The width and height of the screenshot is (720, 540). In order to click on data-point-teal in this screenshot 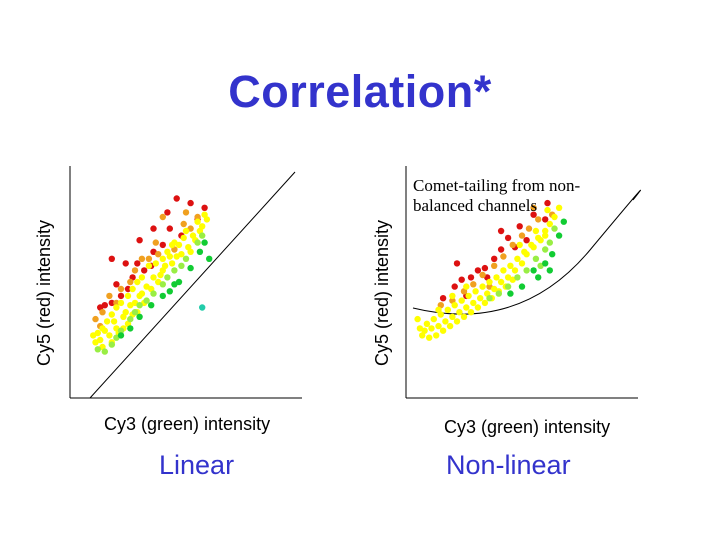, I will do `click(202, 307)`.